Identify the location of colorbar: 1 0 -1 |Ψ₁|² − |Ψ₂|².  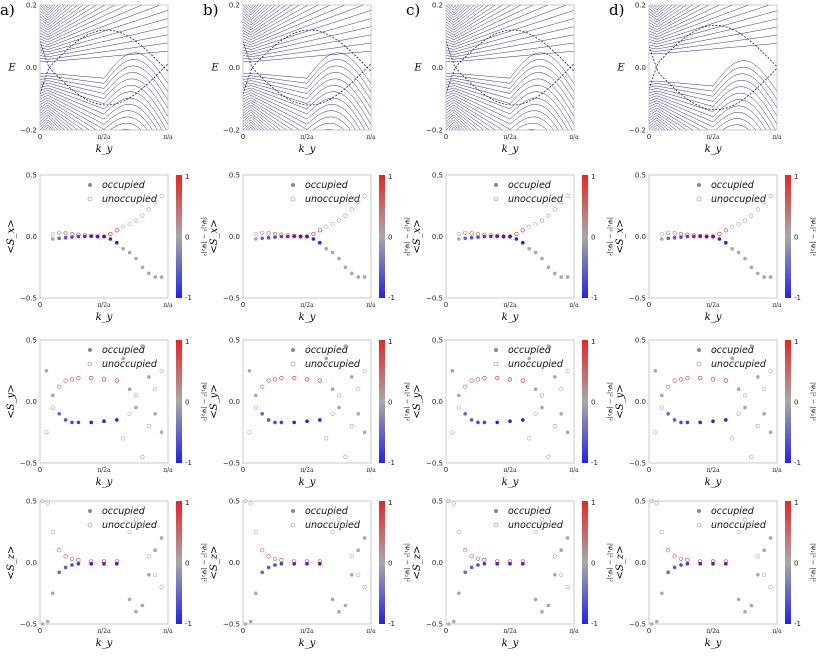
(598, 563).